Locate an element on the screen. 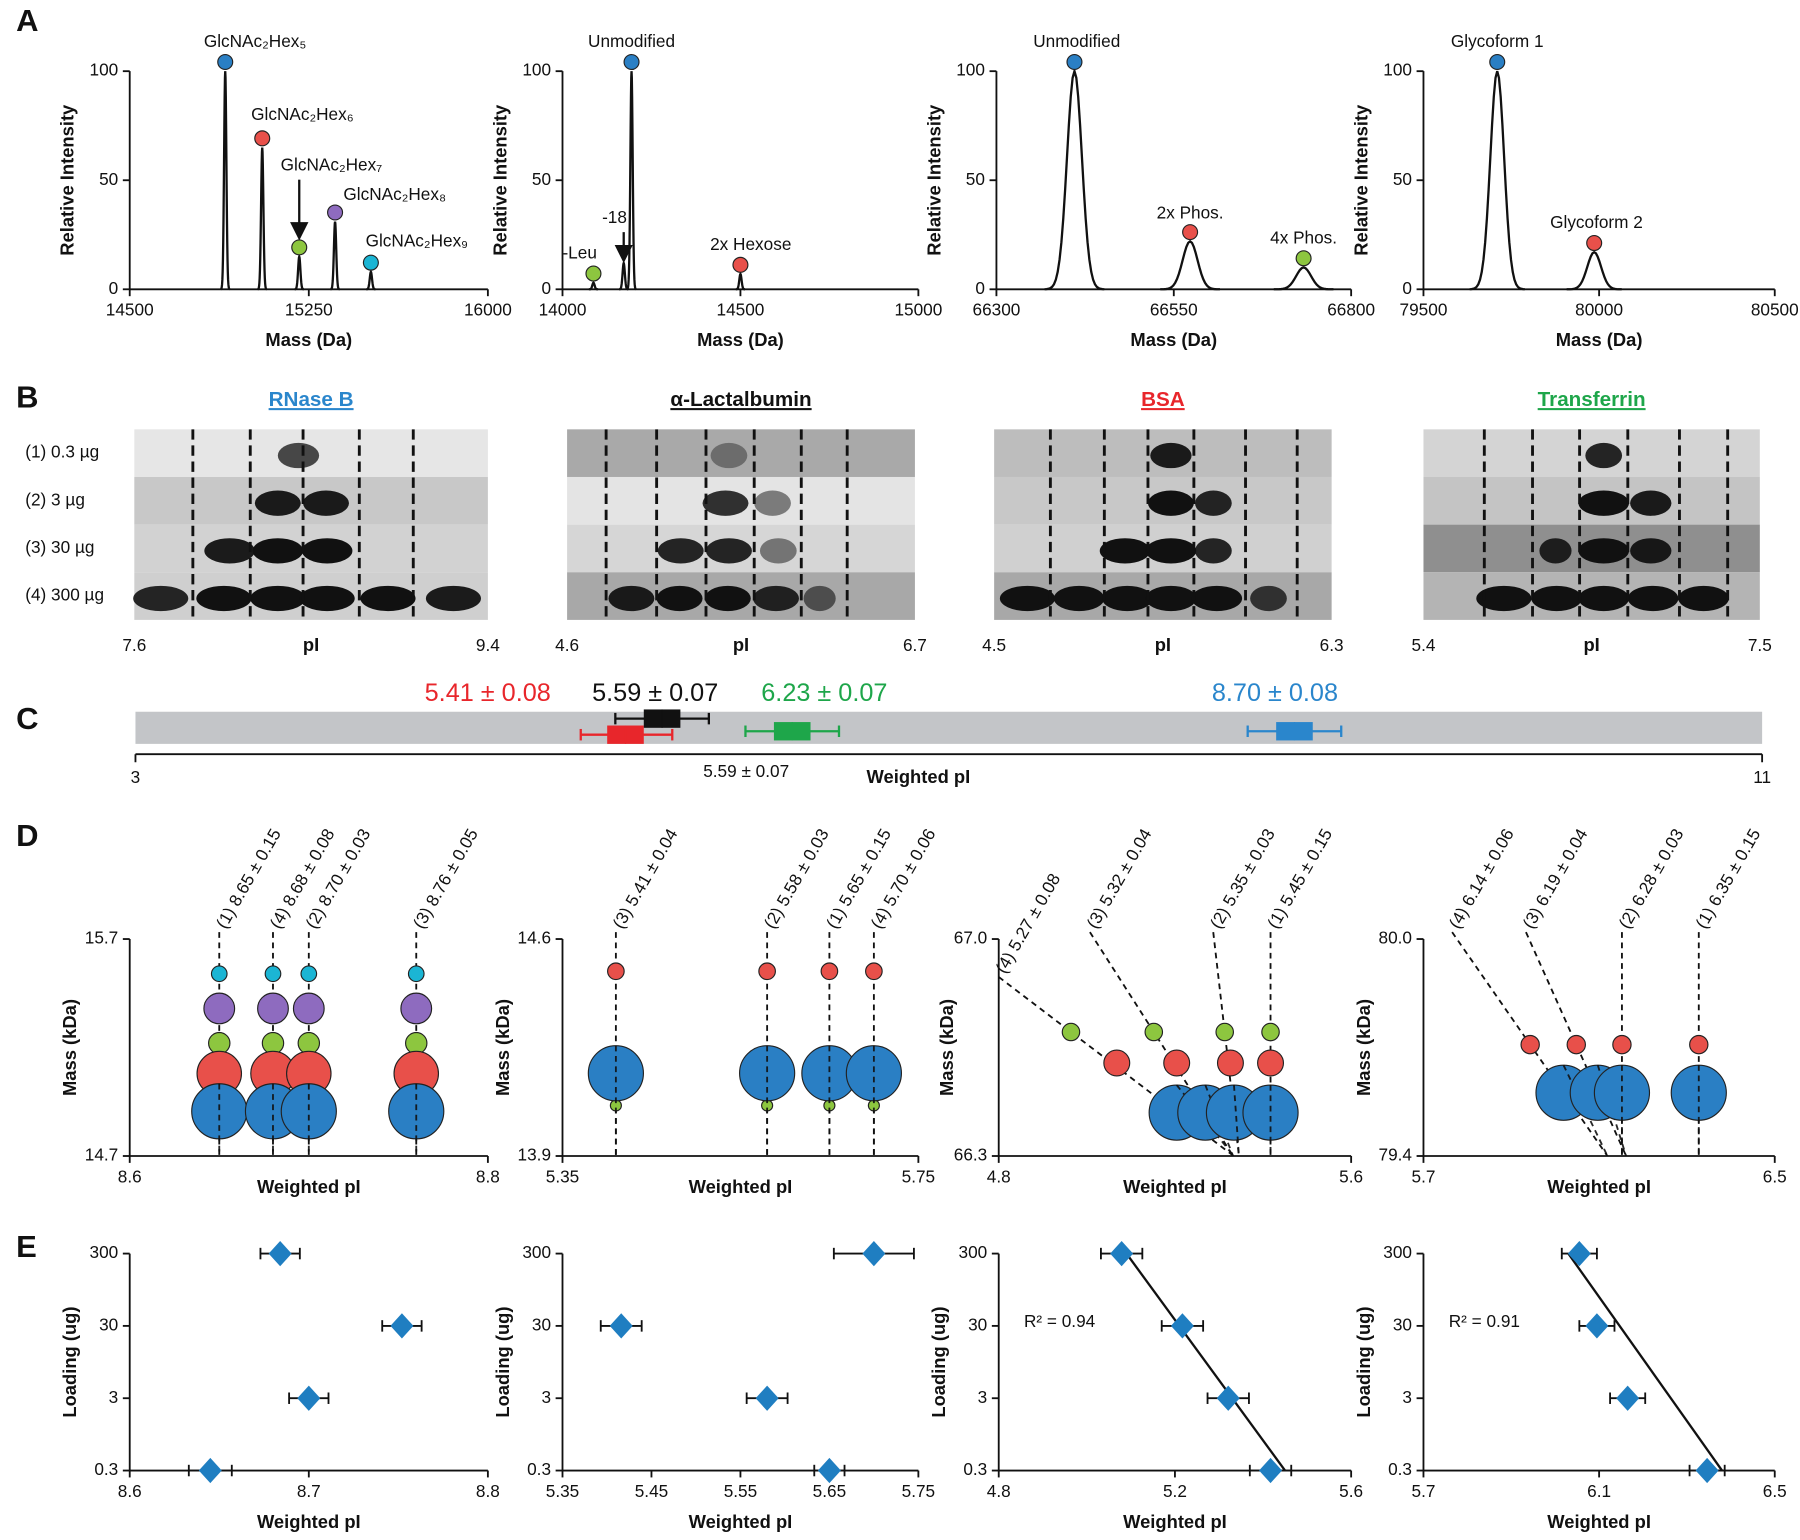 The height and width of the screenshot is (1540, 1800). x-tick-label: 5.7 is located at coordinates (1424, 1491).